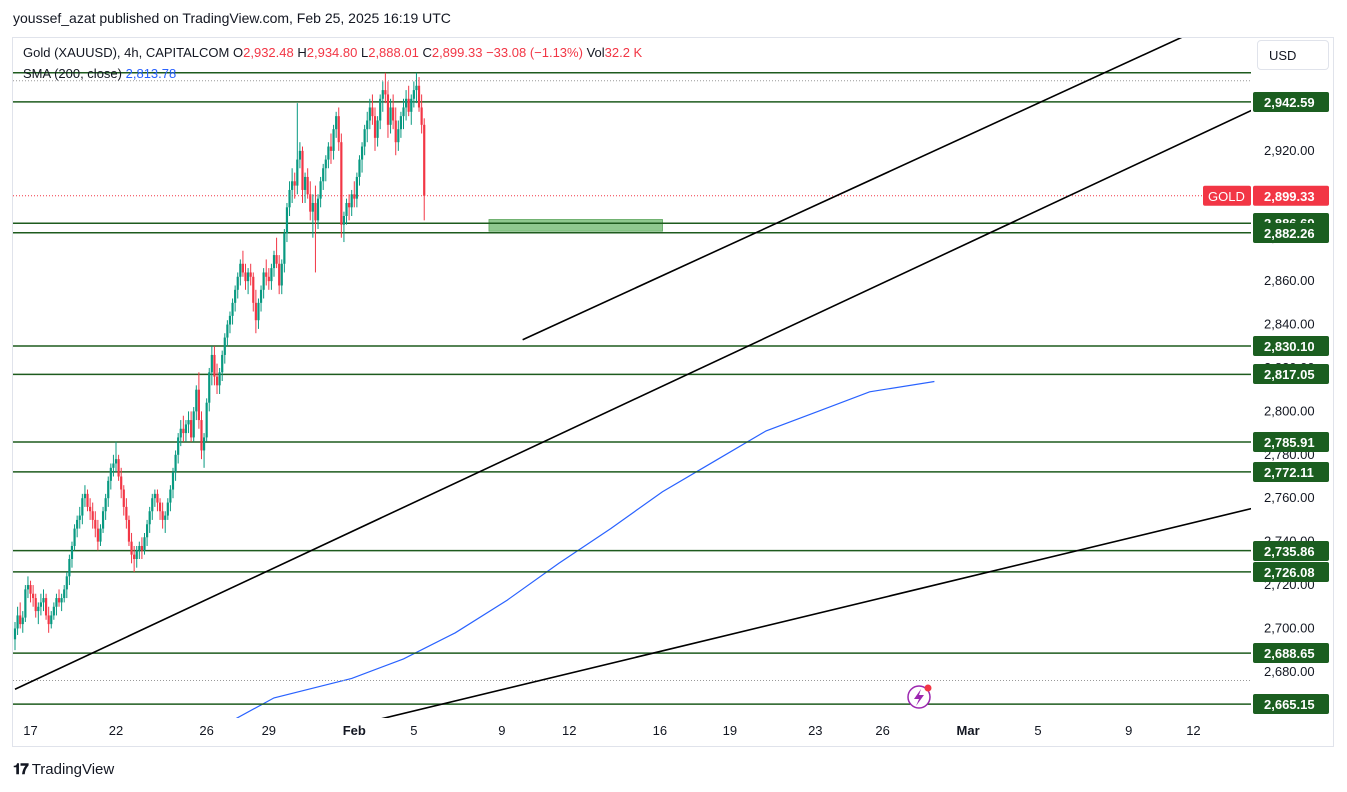 Image resolution: width=1347 pixels, height=792 pixels. Describe the element at coordinates (660, 730) in the screenshot. I see `x-tick-label: 16` at that location.